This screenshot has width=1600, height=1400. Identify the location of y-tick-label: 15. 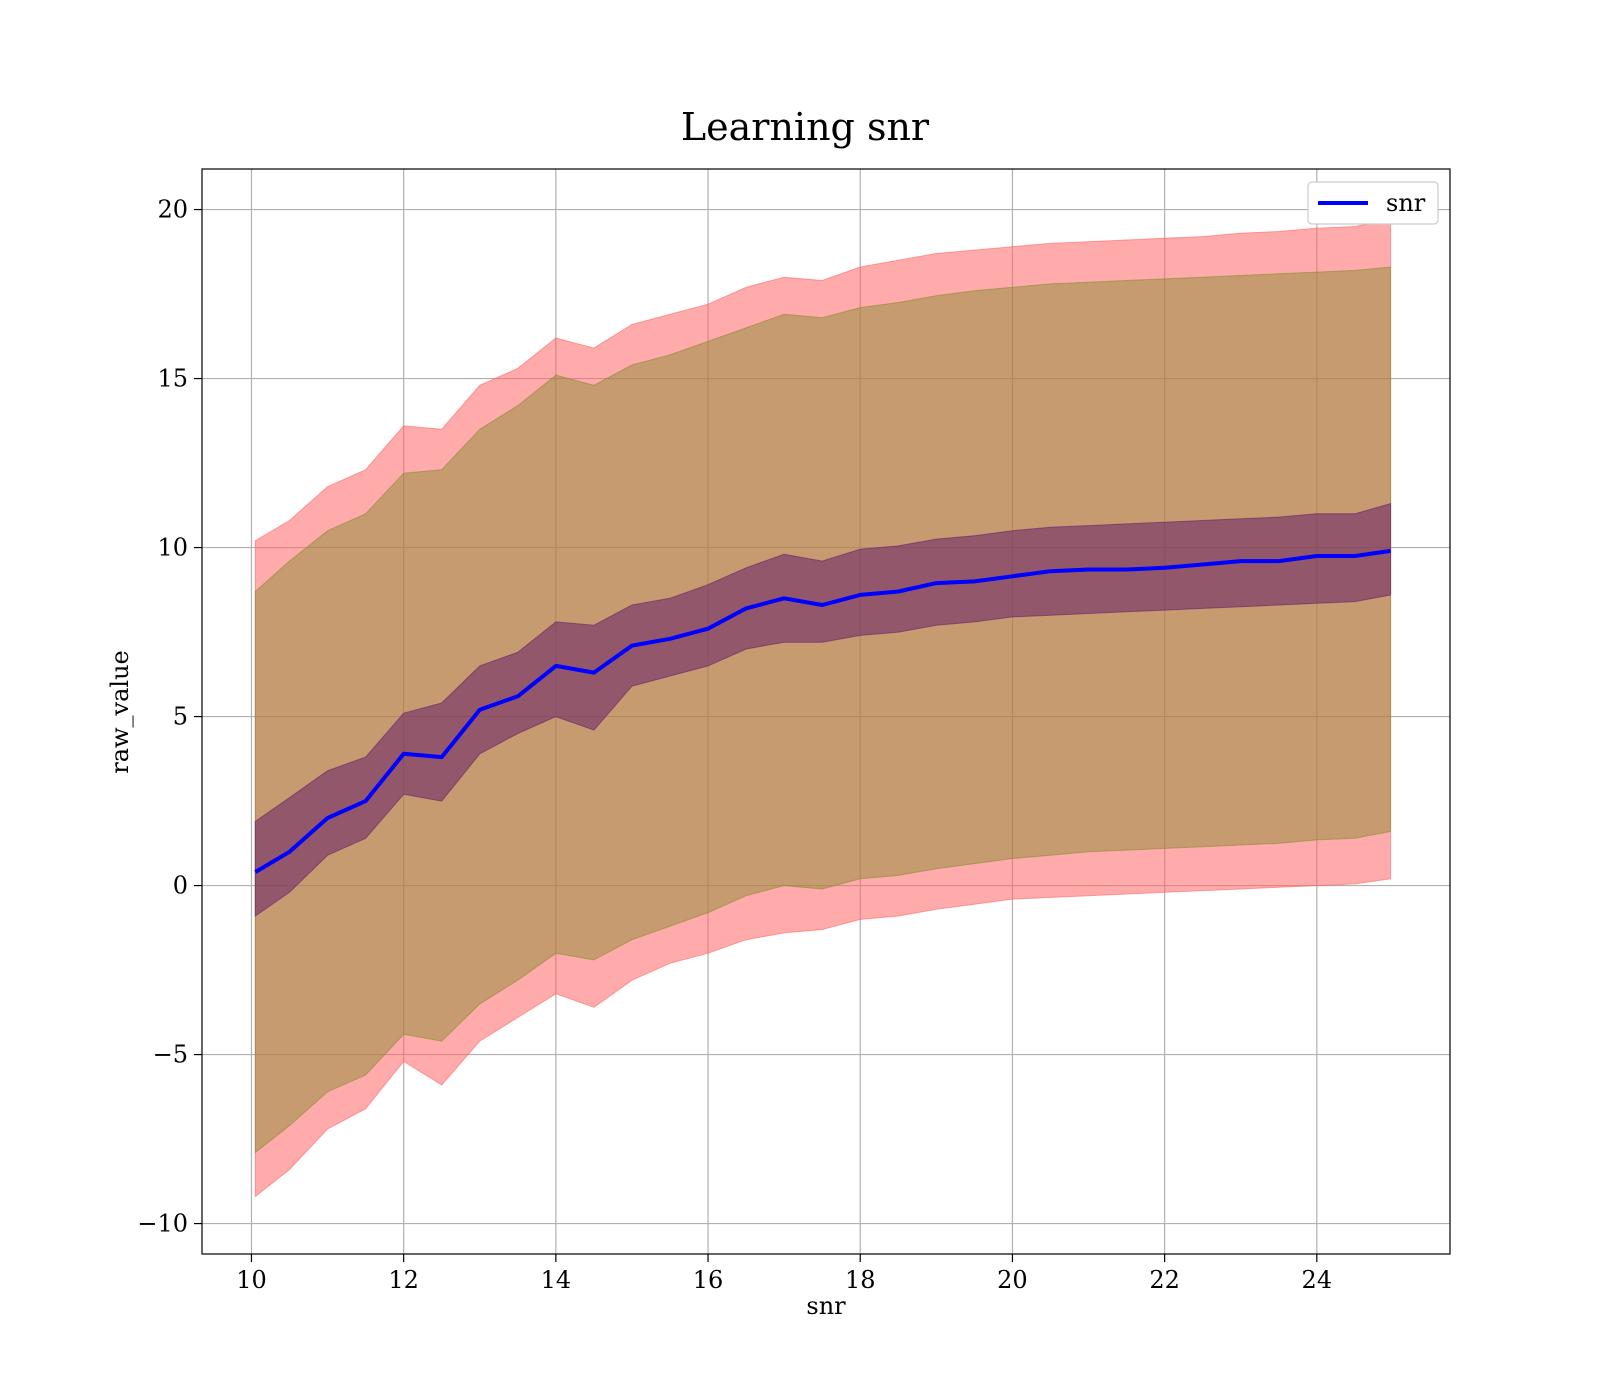
(172, 379).